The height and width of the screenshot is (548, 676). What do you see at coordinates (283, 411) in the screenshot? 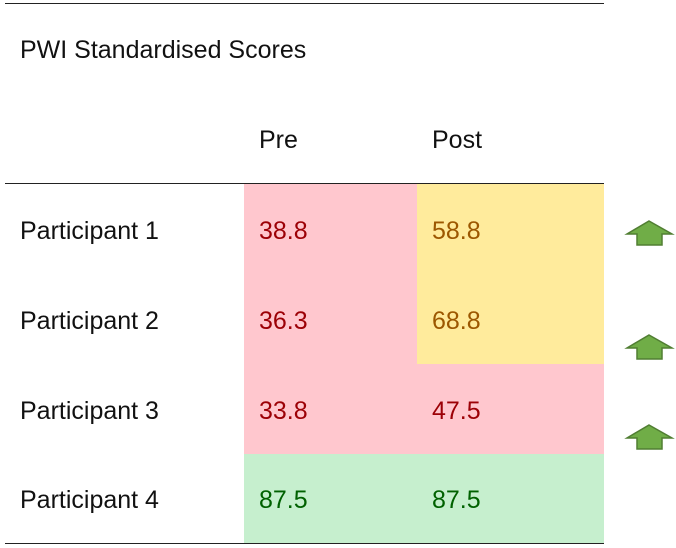
I see `cell-value: 33.8` at bounding box center [283, 411].